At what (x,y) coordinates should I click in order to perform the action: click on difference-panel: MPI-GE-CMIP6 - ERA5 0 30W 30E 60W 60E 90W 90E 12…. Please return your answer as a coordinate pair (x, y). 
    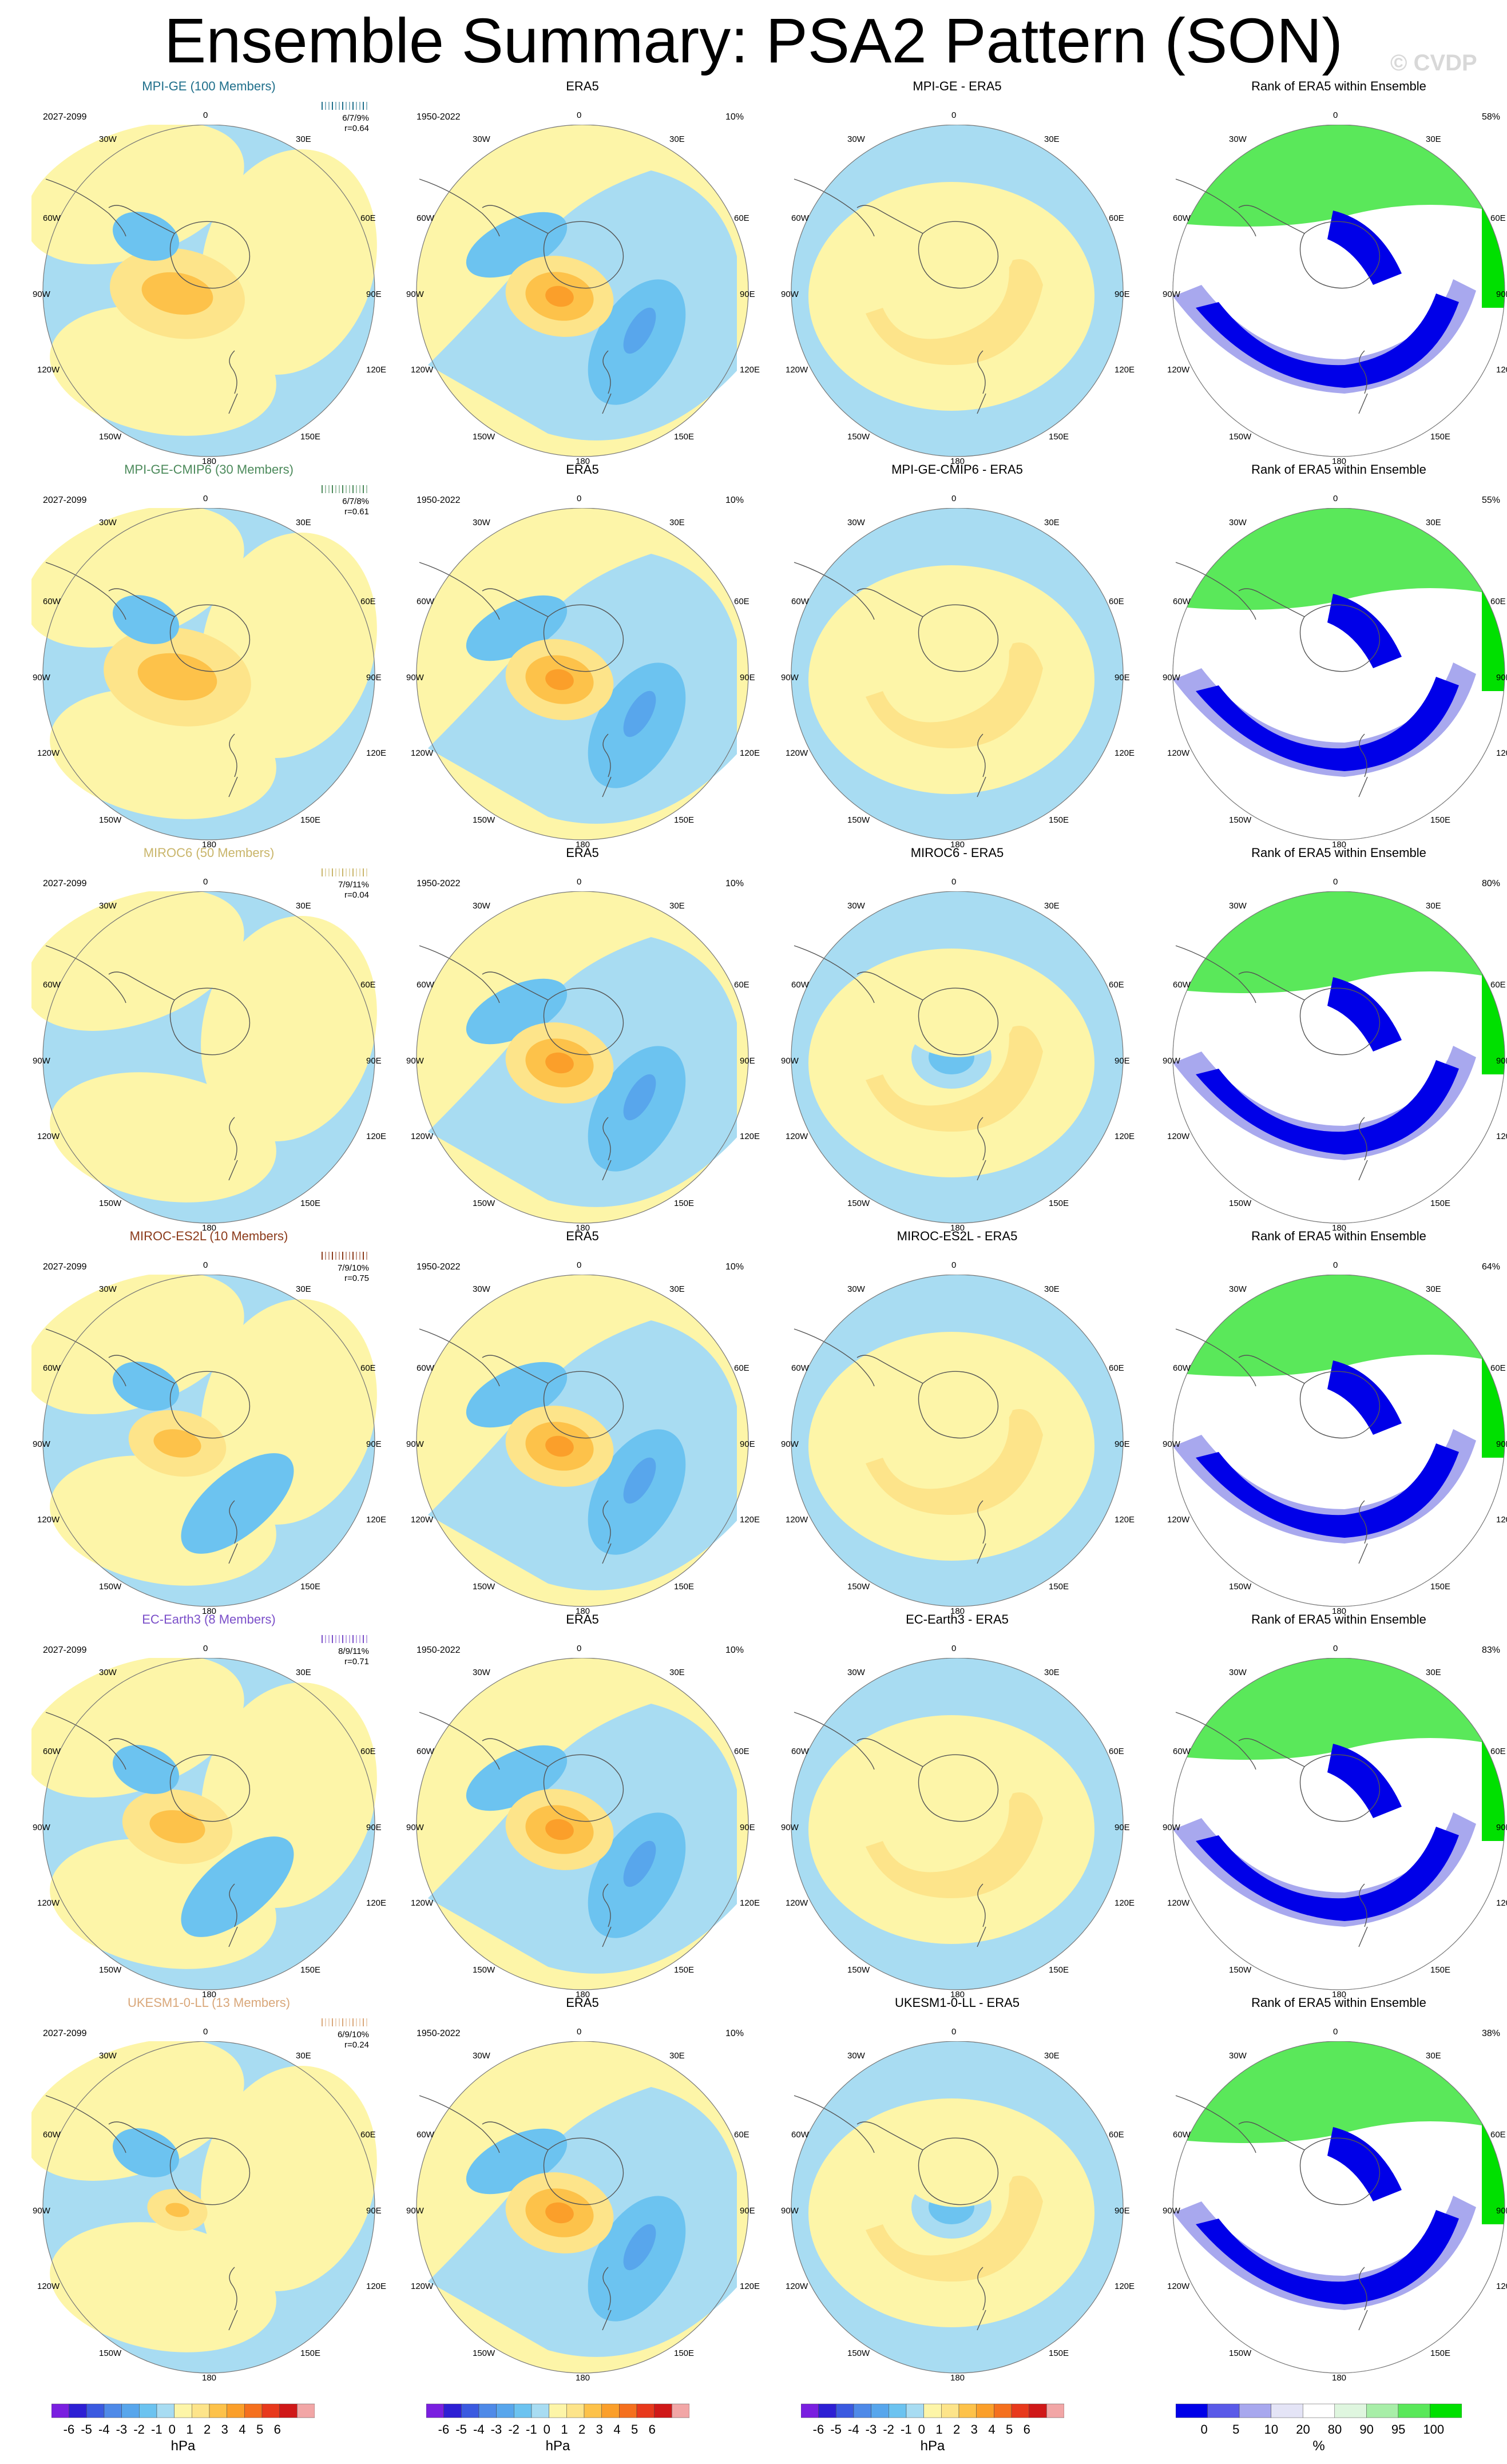
    Looking at the image, I should click on (957, 656).